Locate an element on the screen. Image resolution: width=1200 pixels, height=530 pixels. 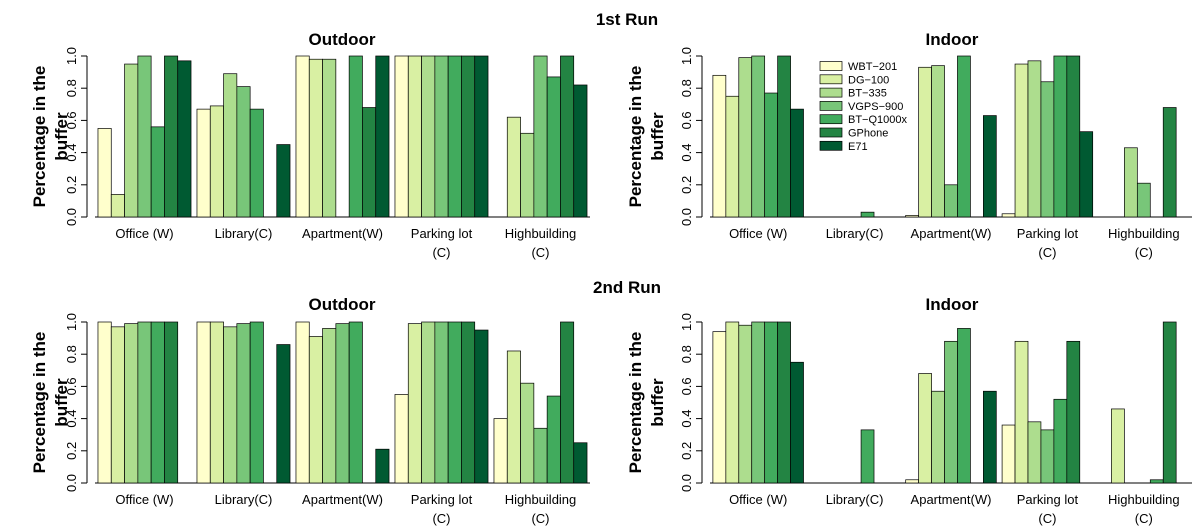
run-1-title: 1st Run is located at coordinates (627, 19).